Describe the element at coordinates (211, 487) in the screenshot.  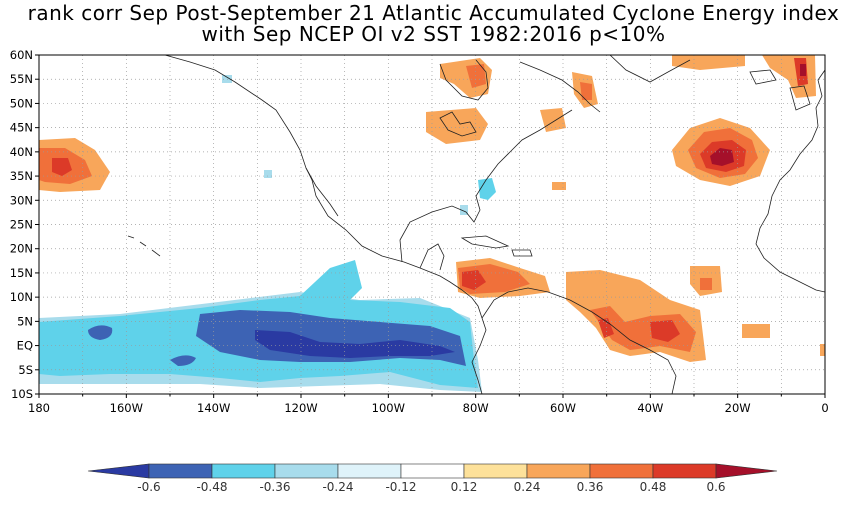
I see `colorbar-tick-label: -0.48` at that location.